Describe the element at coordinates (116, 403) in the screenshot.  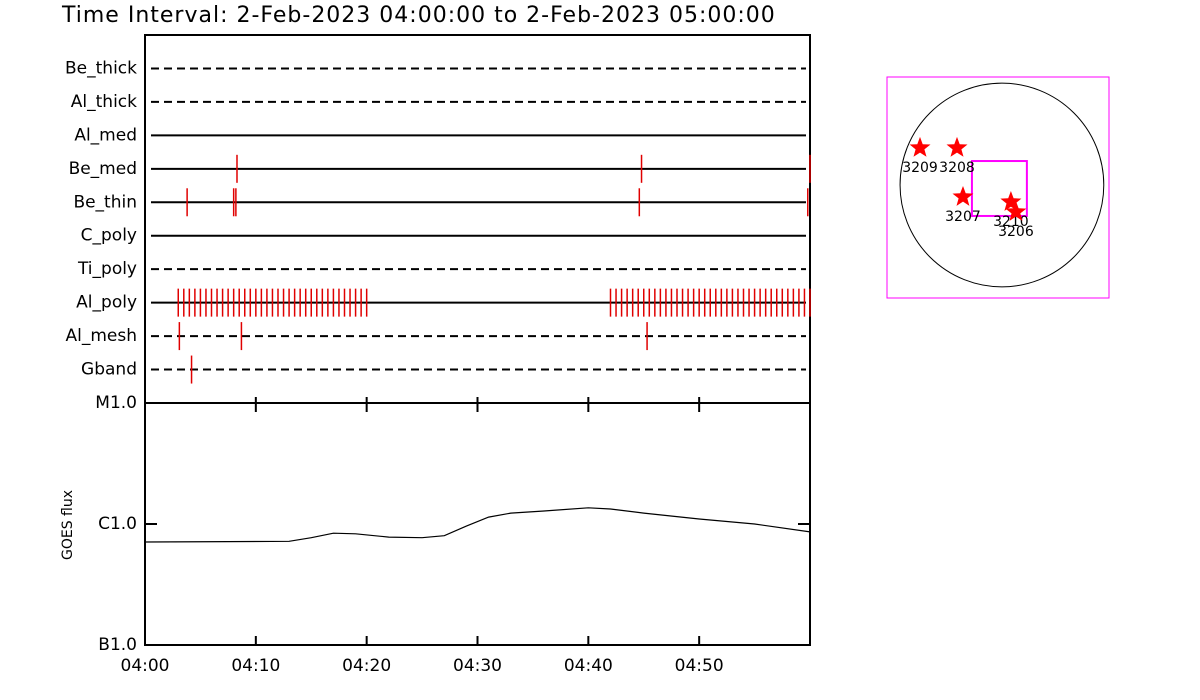
I see `y-tick-label: M1.0` at that location.